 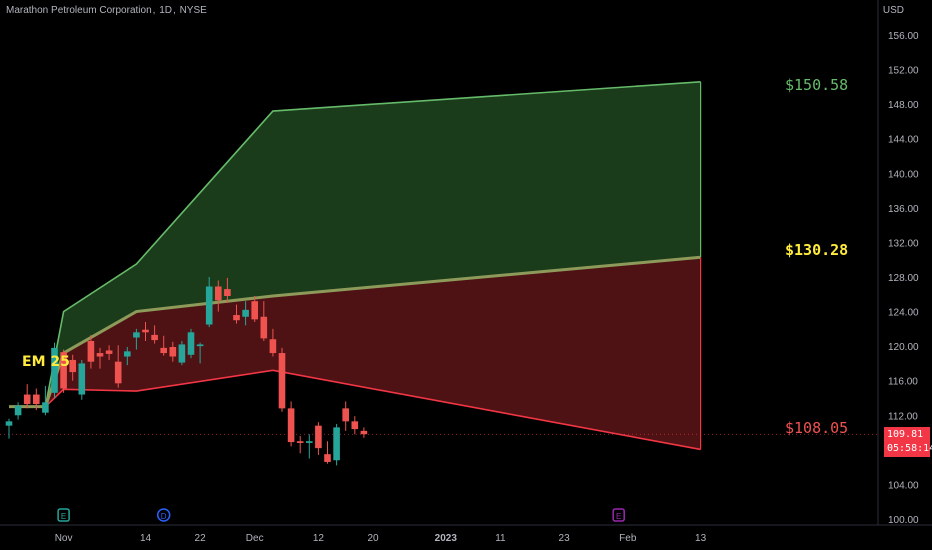 What do you see at coordinates (905, 434) in the screenshot?
I see `last-price-value: 109.81` at bounding box center [905, 434].